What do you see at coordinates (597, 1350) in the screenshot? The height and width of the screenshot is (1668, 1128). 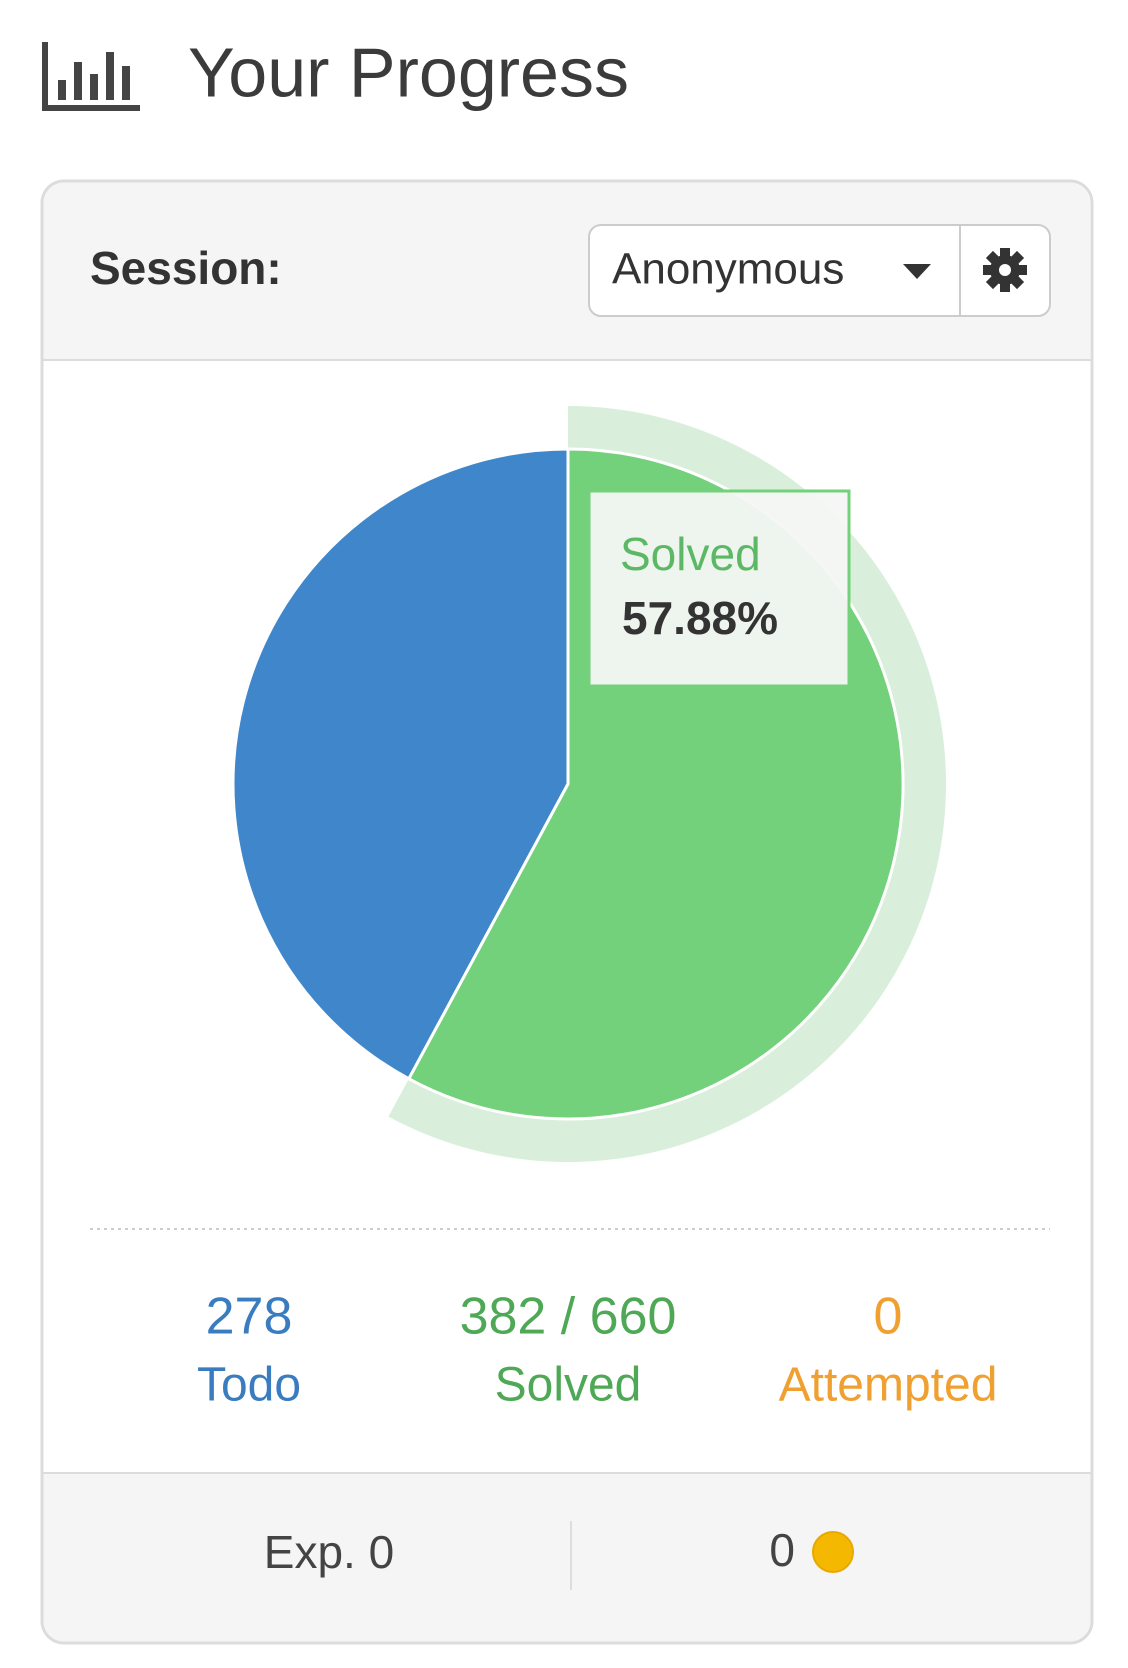 I see `stats: 278 Todo 382 / 660 Solved 0 Attempted` at bounding box center [597, 1350].